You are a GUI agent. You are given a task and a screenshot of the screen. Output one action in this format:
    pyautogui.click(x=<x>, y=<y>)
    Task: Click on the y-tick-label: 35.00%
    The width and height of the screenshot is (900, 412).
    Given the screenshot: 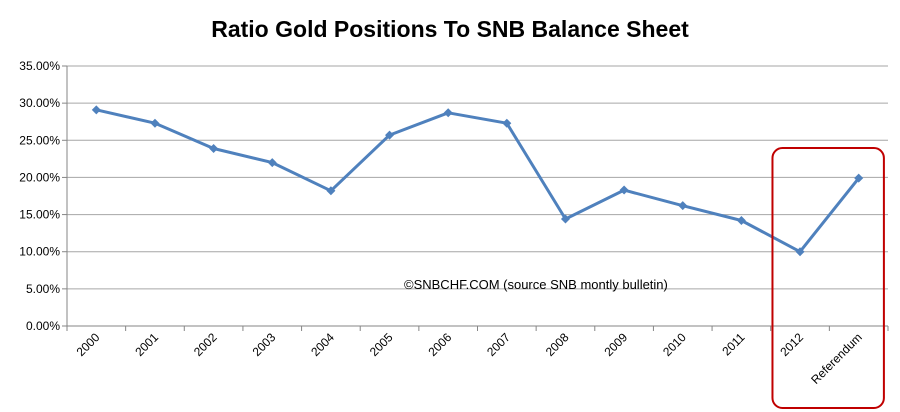 What is the action you would take?
    pyautogui.click(x=39, y=66)
    